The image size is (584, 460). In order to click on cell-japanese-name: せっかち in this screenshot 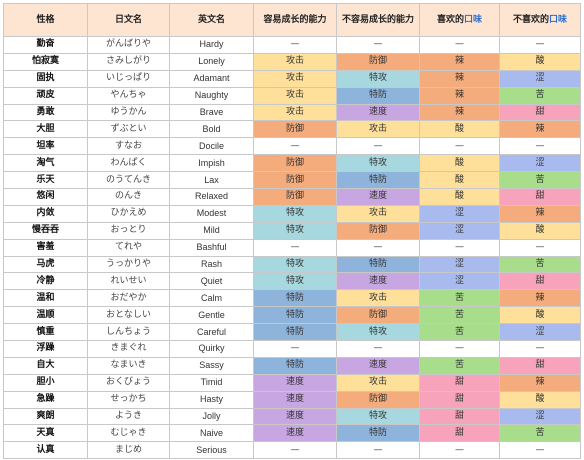, I will do `click(128, 399)`.